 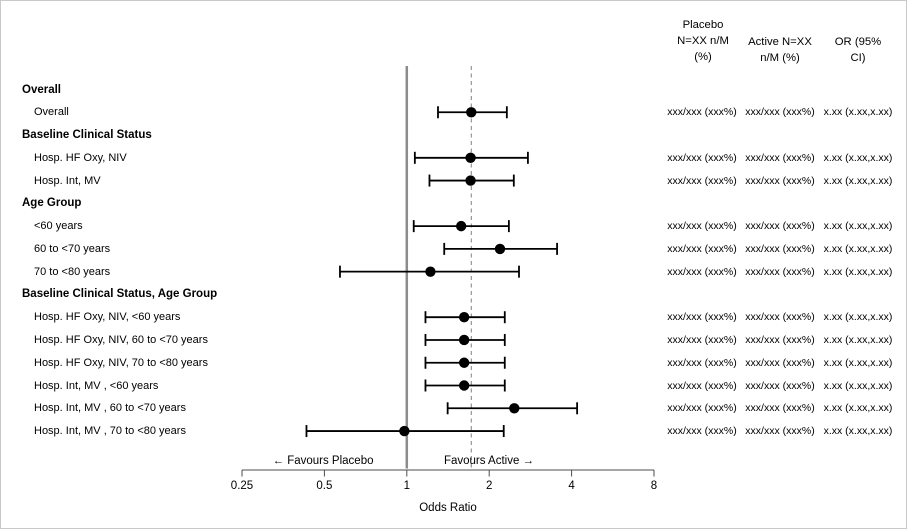 I want to click on row-label: 60 to <70 years, so click(x=72, y=248).